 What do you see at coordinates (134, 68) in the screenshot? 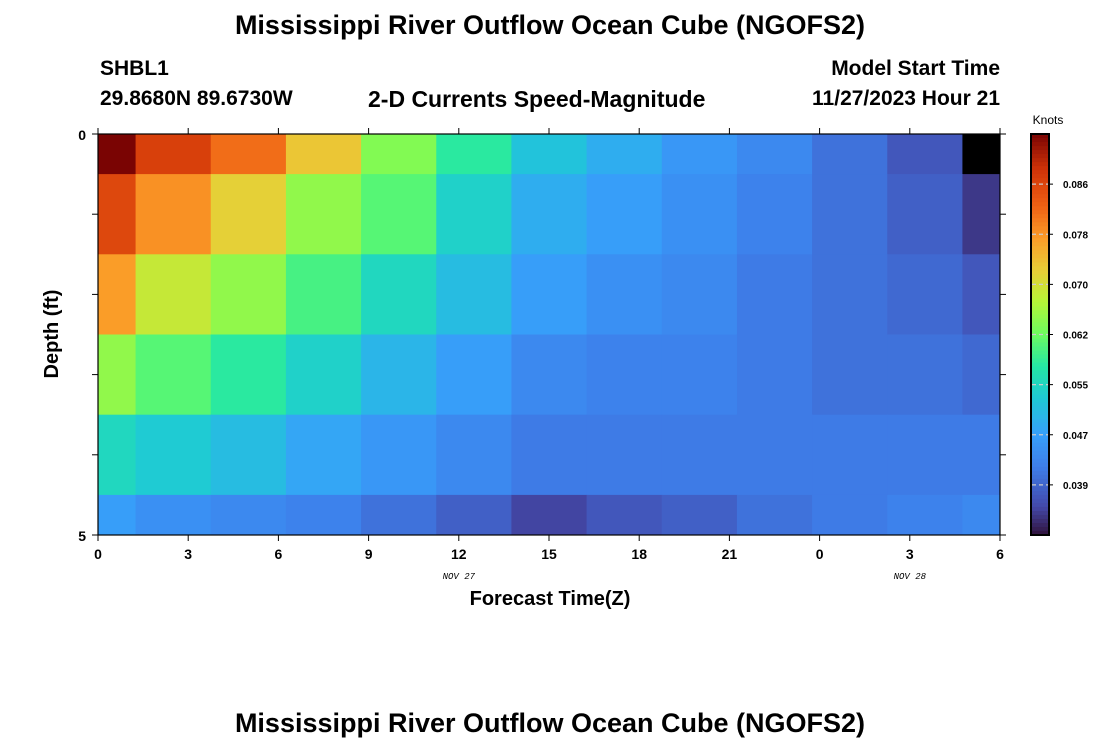
I see `station-id: SHBL1` at bounding box center [134, 68].